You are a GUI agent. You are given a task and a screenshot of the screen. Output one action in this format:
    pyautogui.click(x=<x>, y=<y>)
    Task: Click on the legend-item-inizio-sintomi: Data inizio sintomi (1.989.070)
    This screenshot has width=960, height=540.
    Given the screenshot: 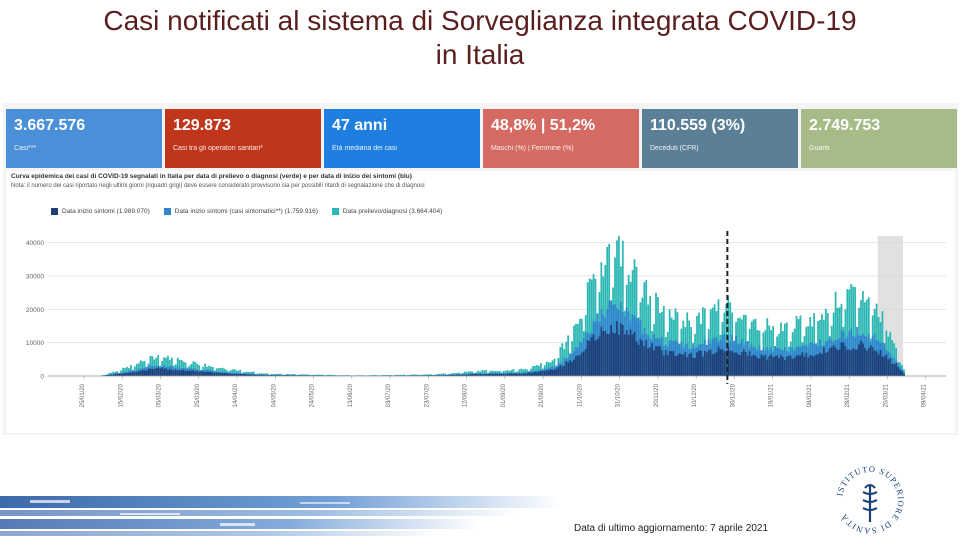 What is the action you would take?
    pyautogui.click(x=100, y=211)
    